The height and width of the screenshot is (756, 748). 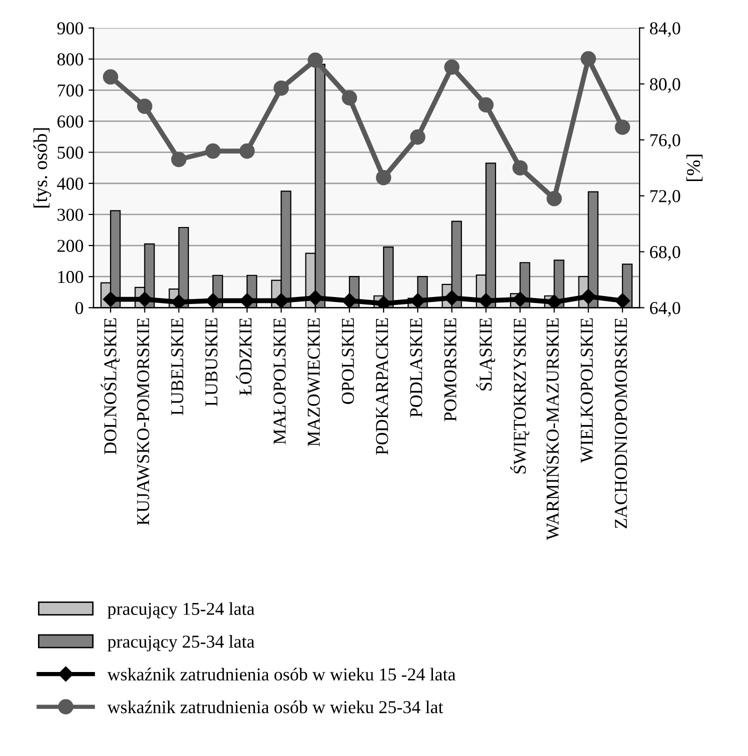 I want to click on x-tick-label: WARMIŃSKO-MAZURSKIE, so click(x=551, y=429).